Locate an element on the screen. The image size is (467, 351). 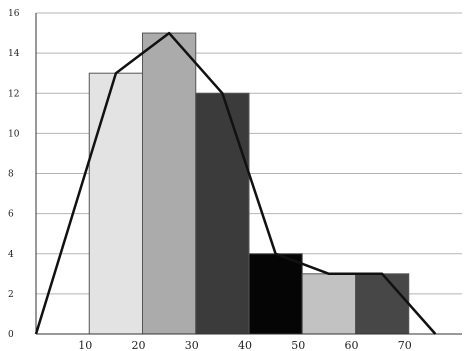
x-tick-label-10: 10 is located at coordinates (85, 345).